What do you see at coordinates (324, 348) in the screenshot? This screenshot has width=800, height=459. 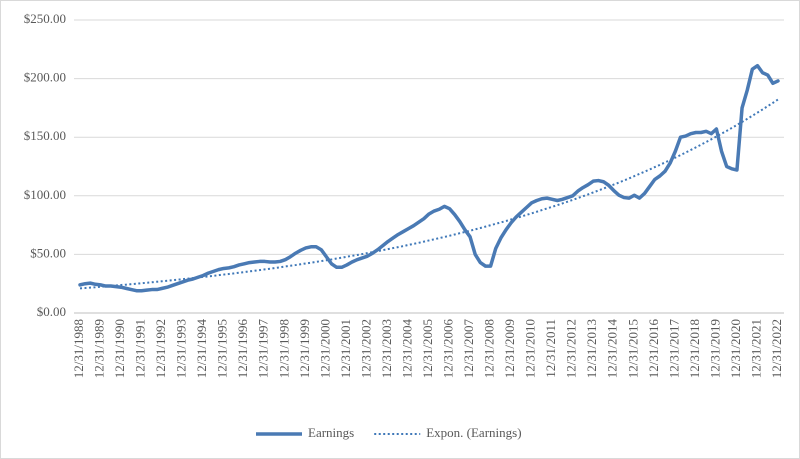 I see `x-tick-label: 12/31/2000` at bounding box center [324, 348].